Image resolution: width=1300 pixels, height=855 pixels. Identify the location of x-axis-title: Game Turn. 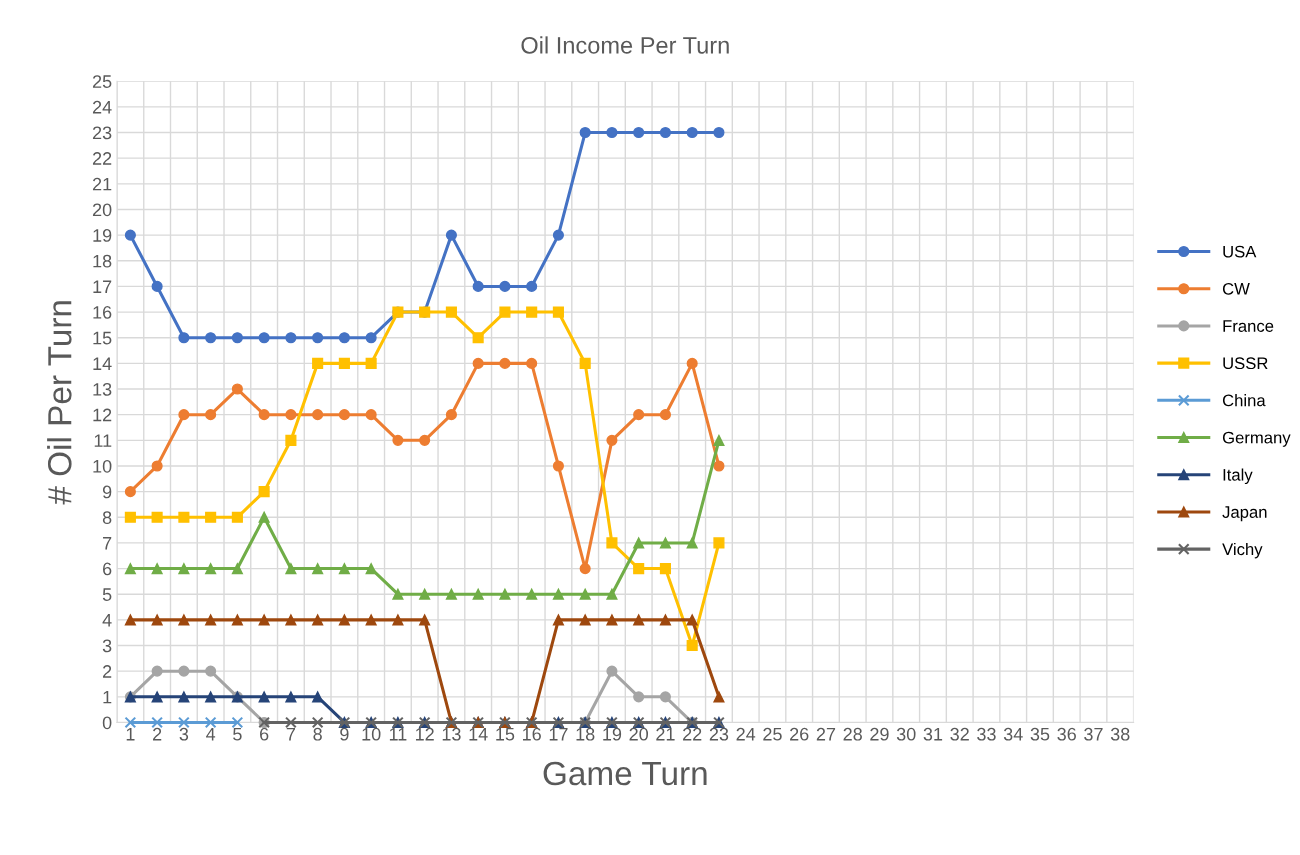
(625, 773).